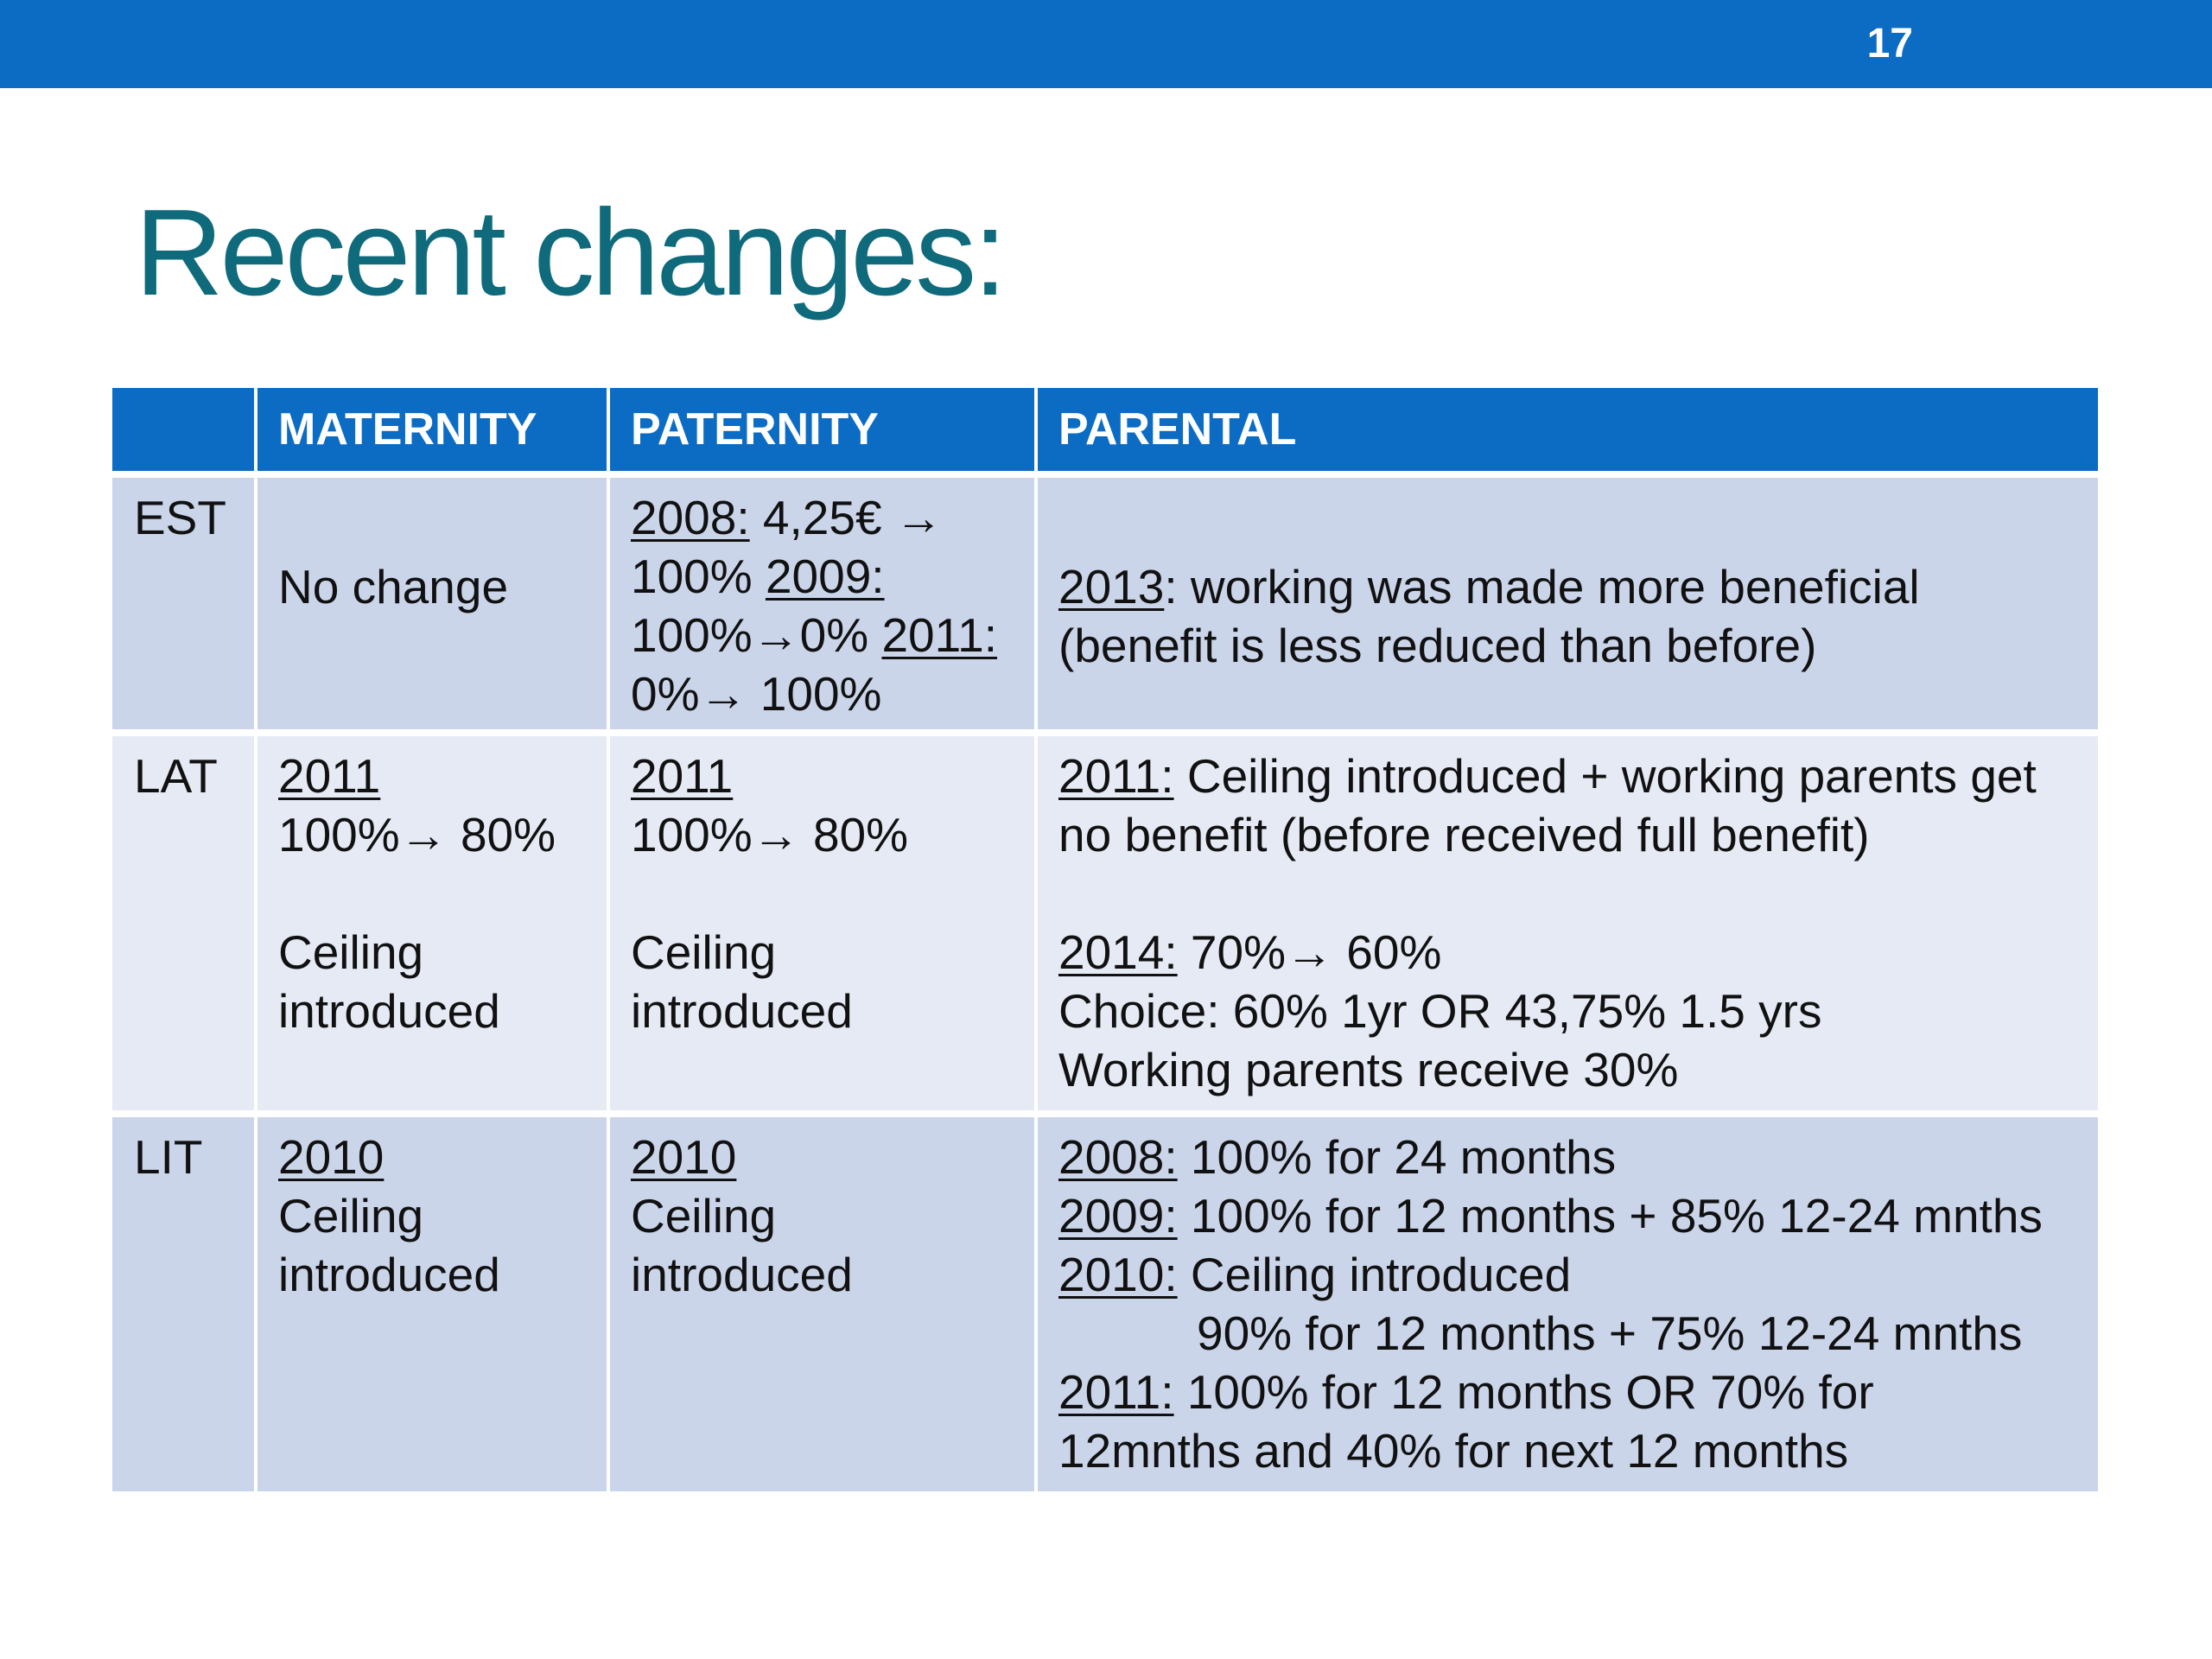  Describe the element at coordinates (1610, 1333) in the screenshot. I see `lit-parental-line-4: 90% for 12 months + 75% 12-24 mnths` at that location.